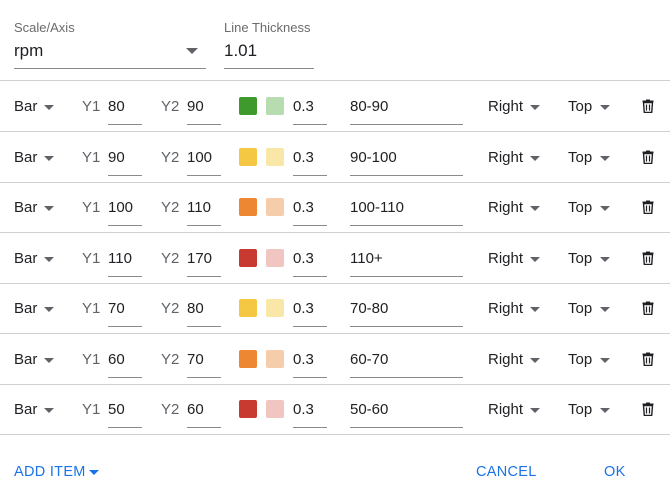 This screenshot has height=500, width=670. I want to click on y1-value: 90, so click(116, 157).